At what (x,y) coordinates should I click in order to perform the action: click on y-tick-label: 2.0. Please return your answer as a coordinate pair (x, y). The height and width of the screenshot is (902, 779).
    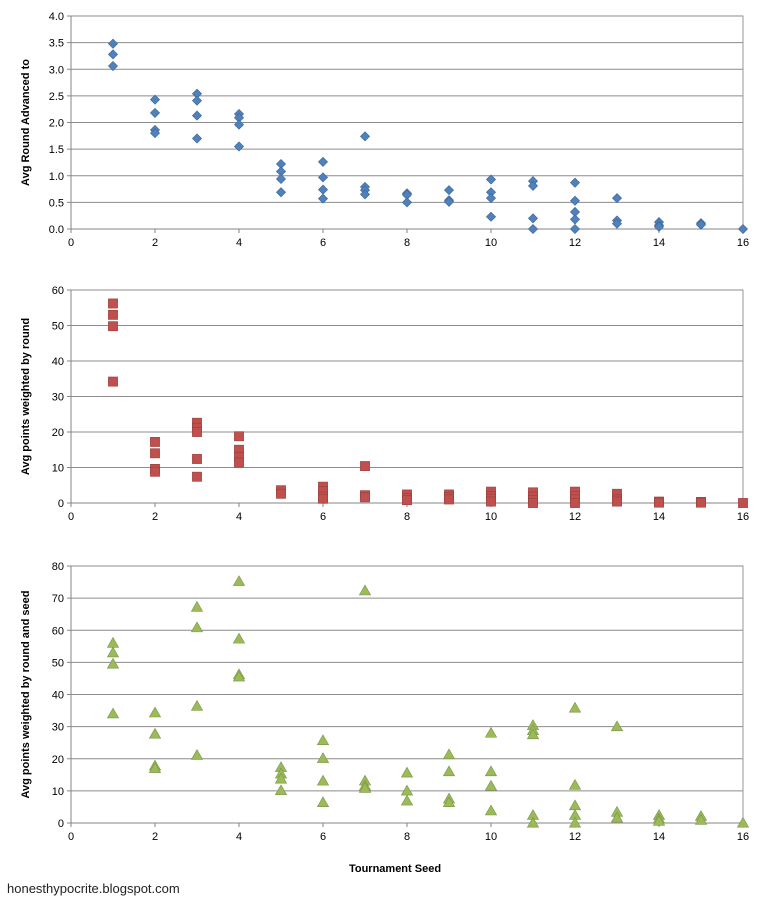
    Looking at the image, I should click on (56, 124).